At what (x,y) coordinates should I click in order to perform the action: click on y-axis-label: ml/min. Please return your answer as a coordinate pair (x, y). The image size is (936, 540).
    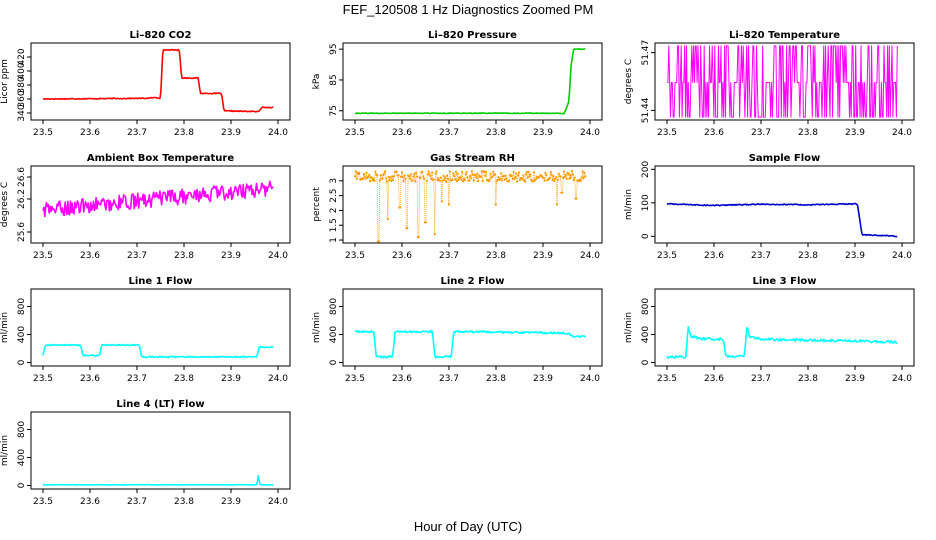
    Looking at the image, I should click on (629, 204).